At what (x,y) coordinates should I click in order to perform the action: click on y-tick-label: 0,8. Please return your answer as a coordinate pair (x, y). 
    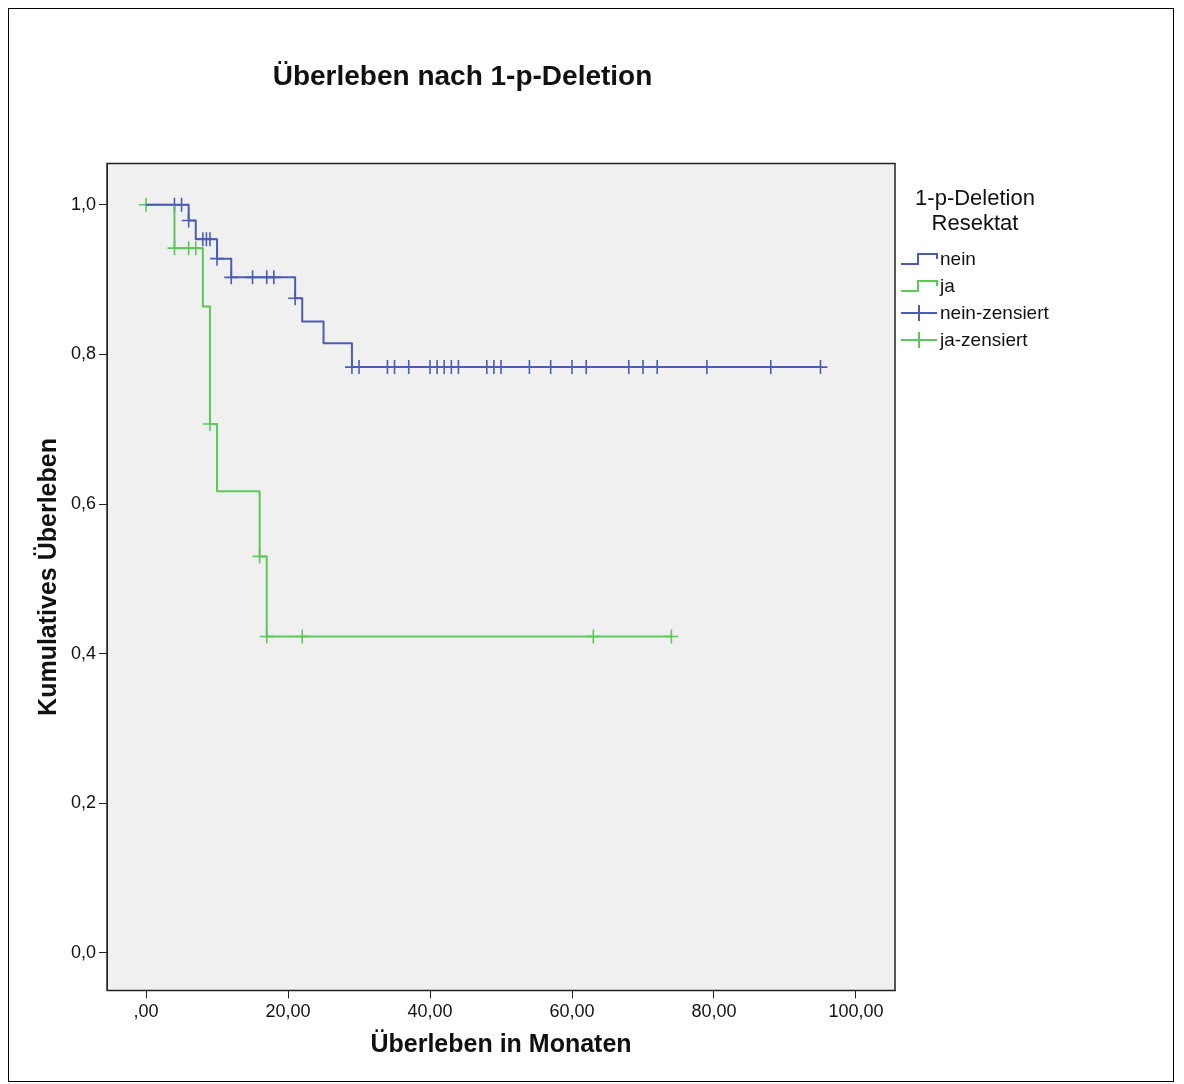
    Looking at the image, I should click on (83, 353).